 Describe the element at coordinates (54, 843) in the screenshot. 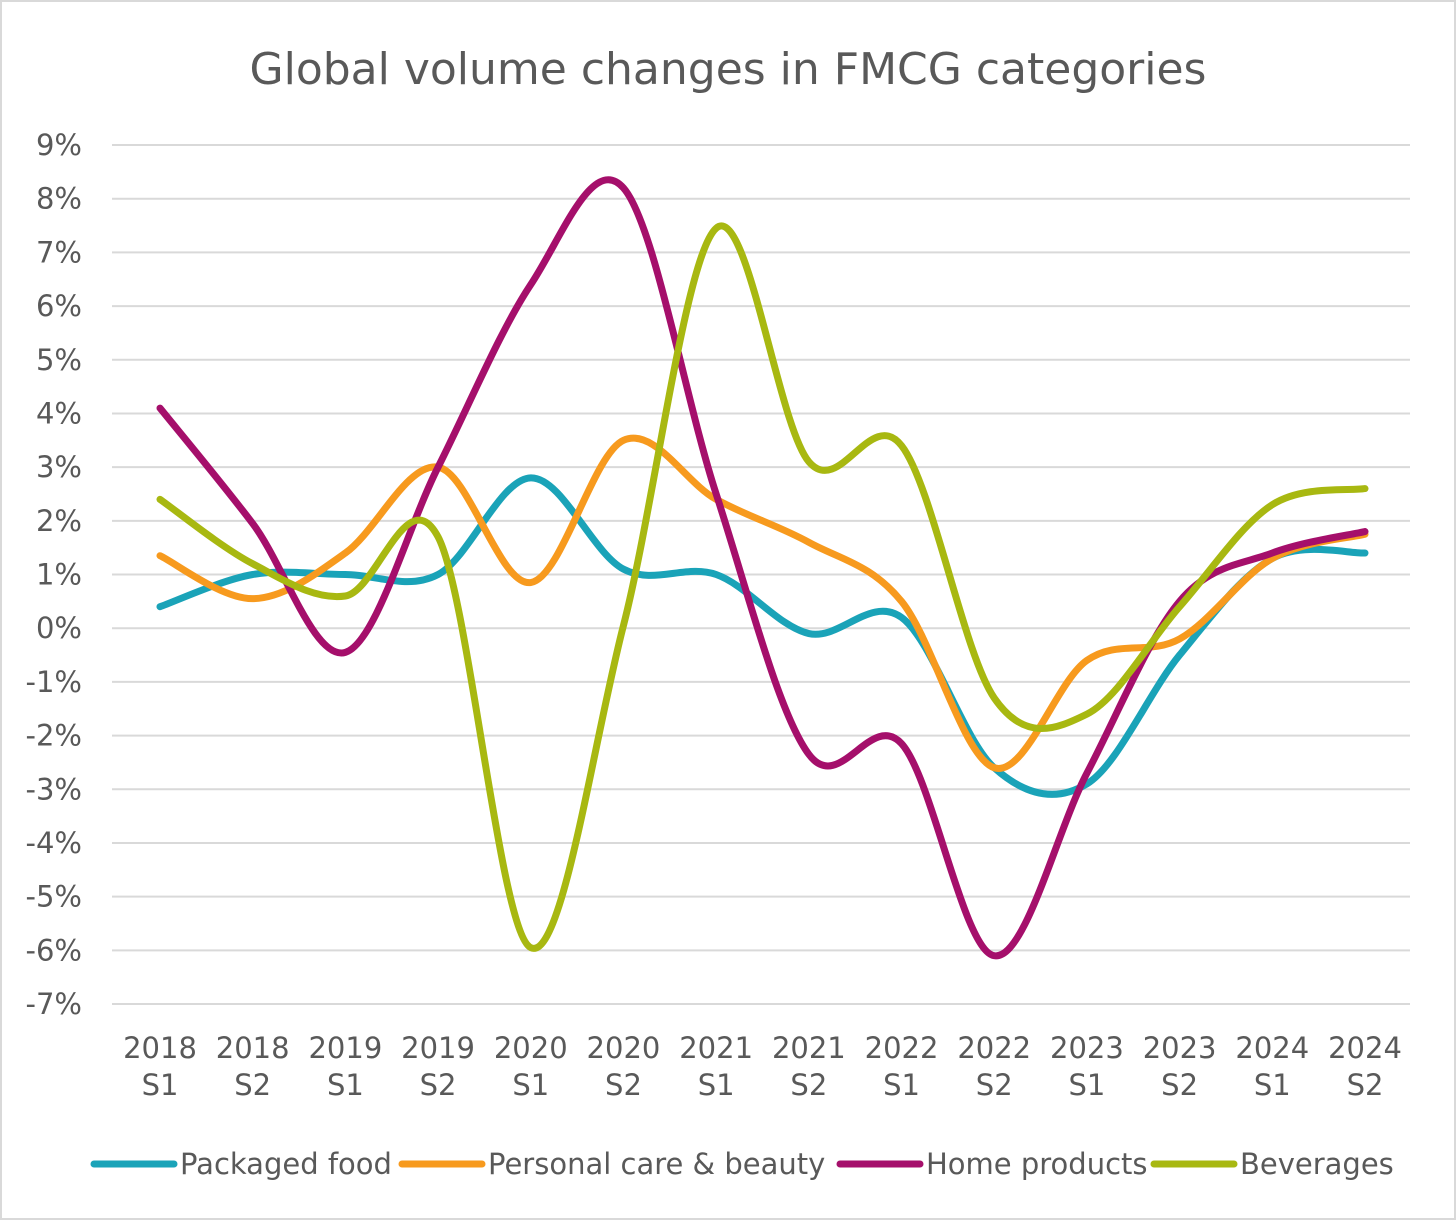

I see `y-tick-label: -4%` at that location.